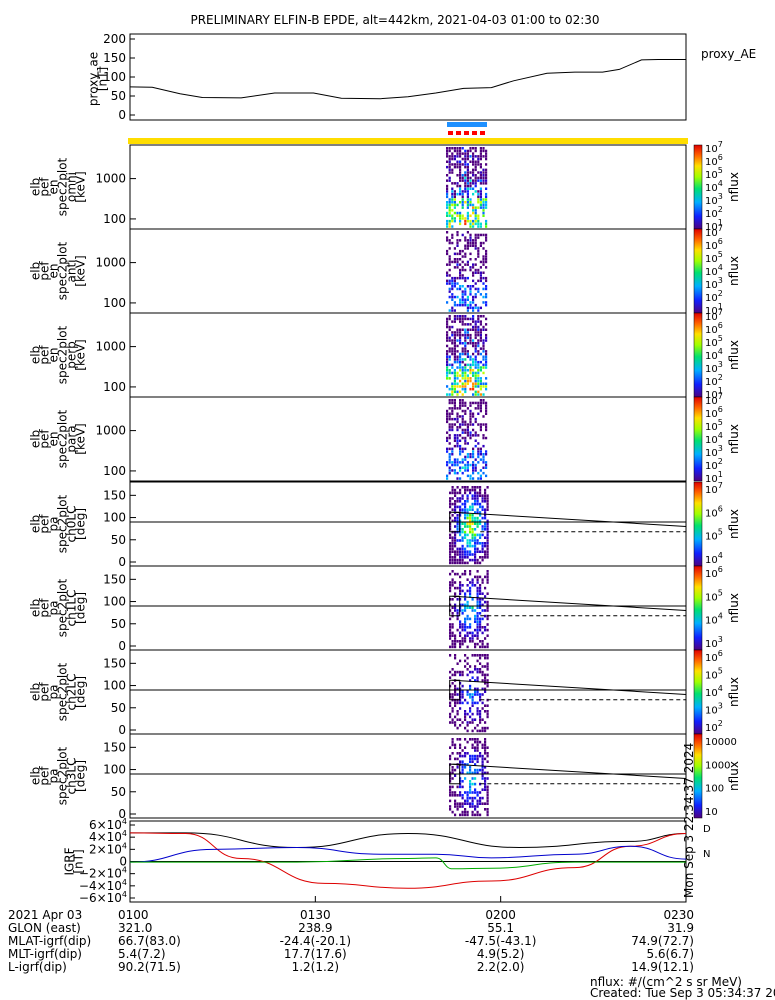 This screenshot has width=775, height=1000. What do you see at coordinates (408, 608) in the screenshot?
I see `pa-panel-frame` at bounding box center [408, 608].